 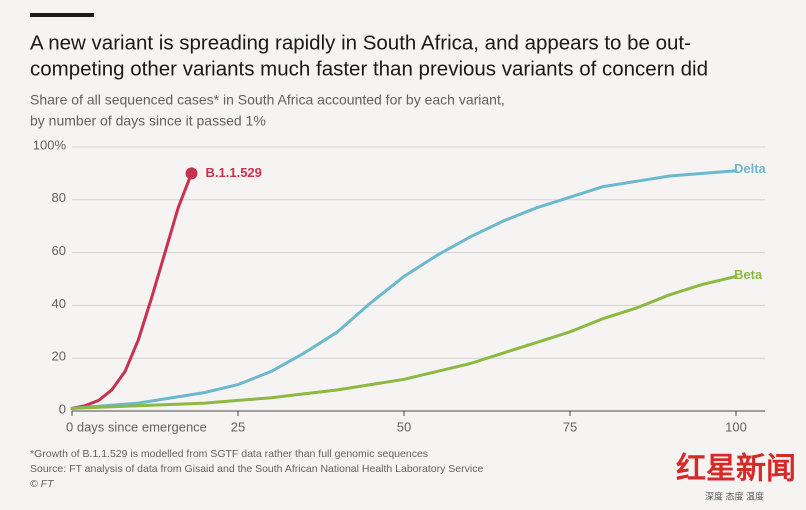 I want to click on series-label: Delta, so click(x=750, y=168).